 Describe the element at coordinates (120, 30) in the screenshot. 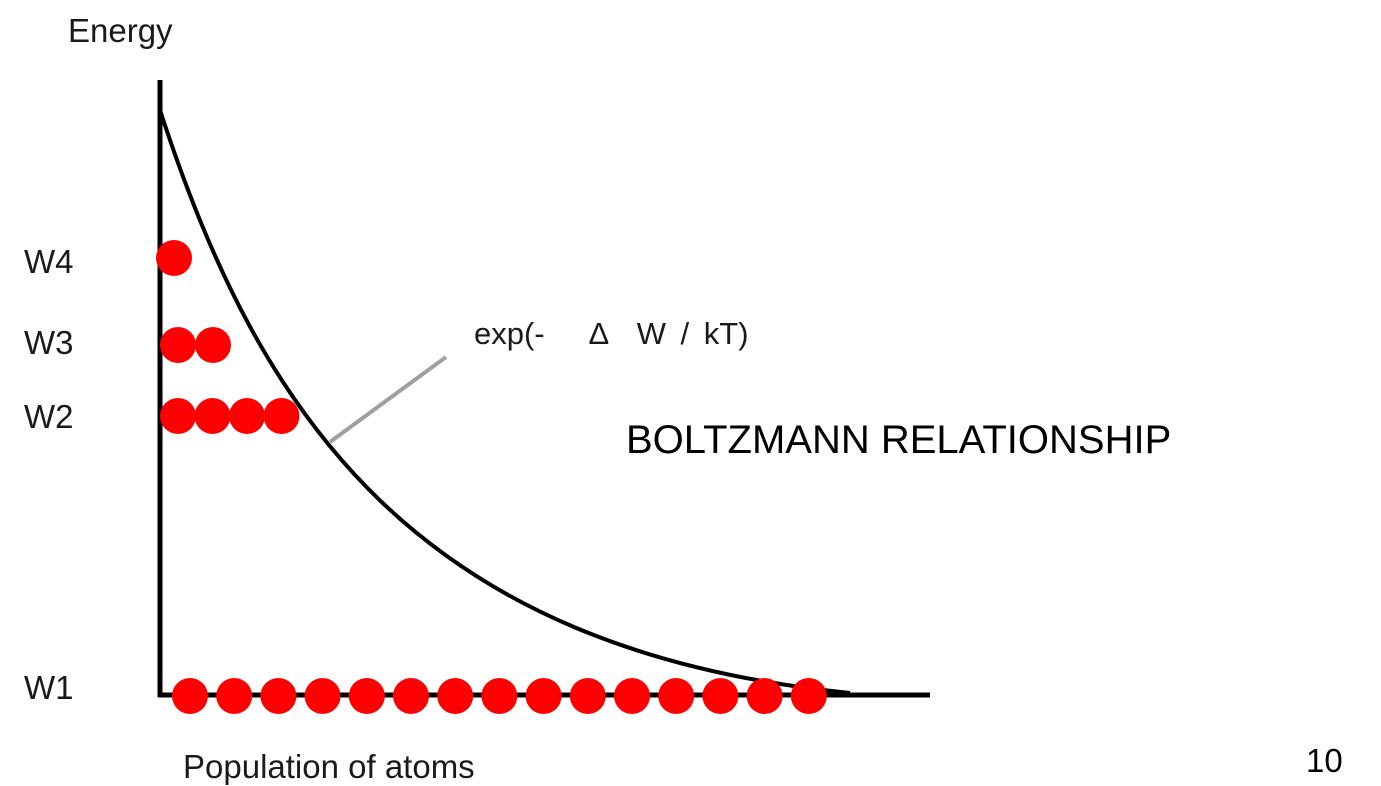

I see `y-axis-label: Energy` at that location.